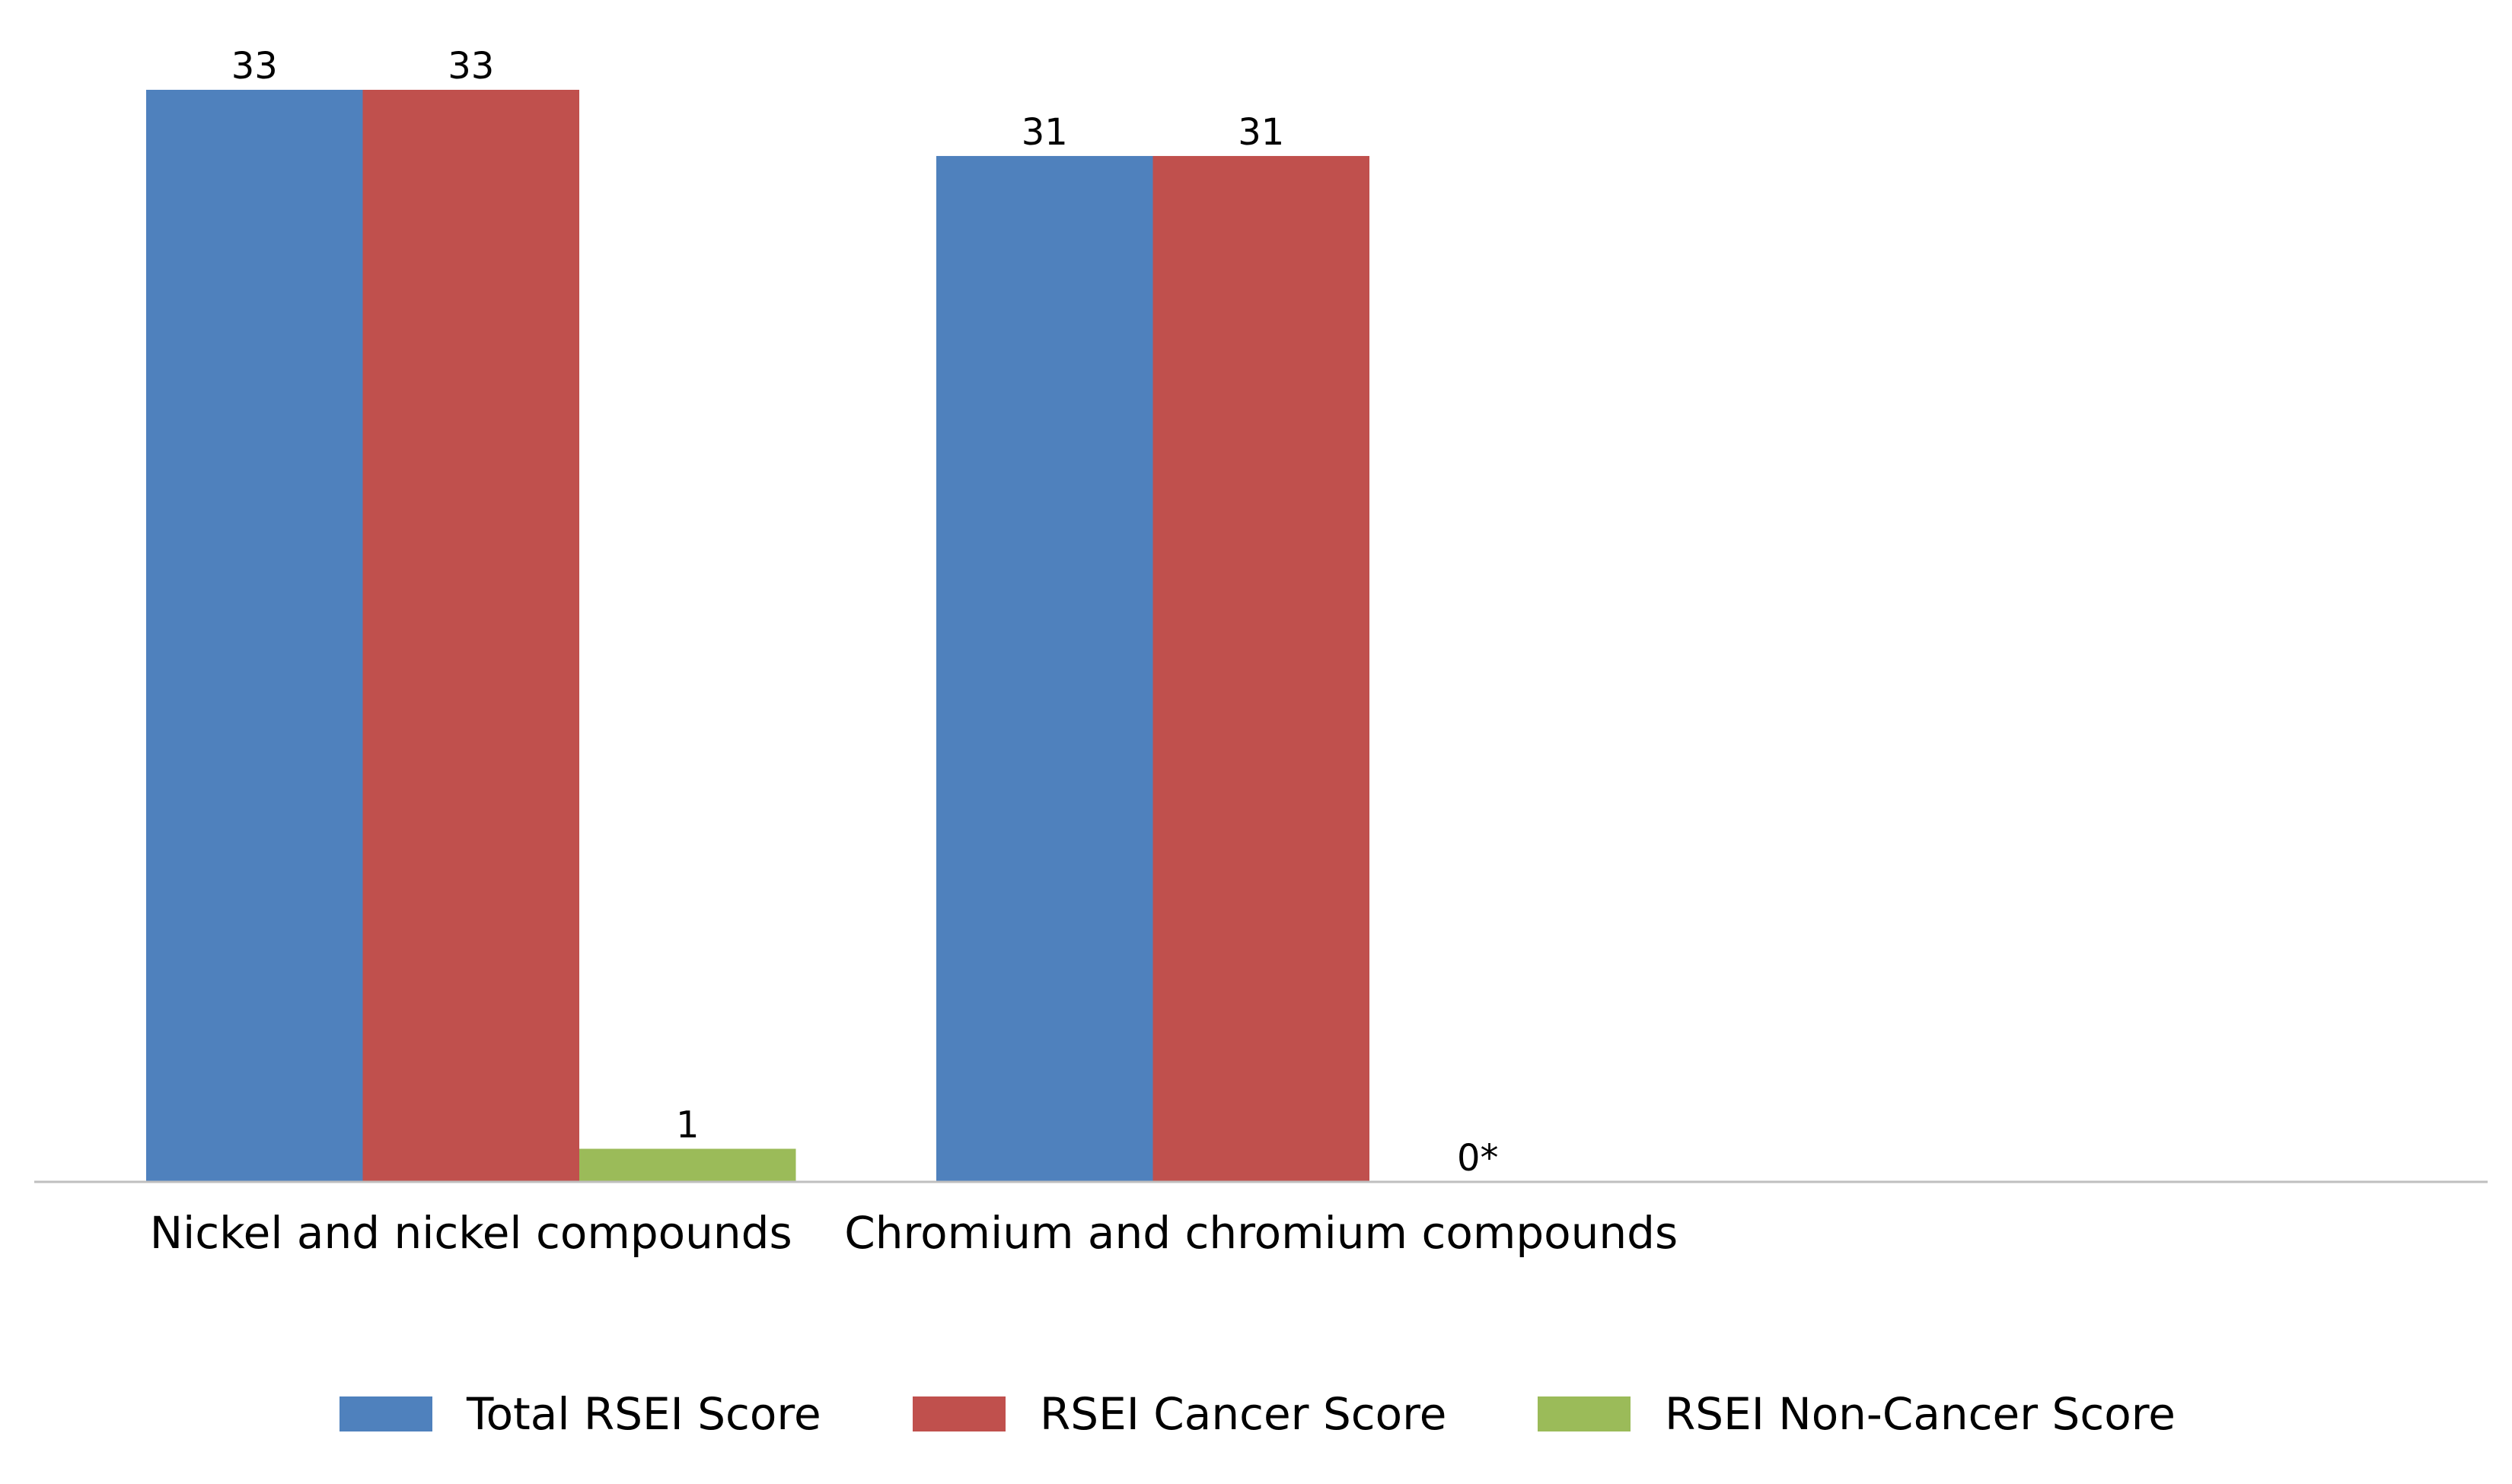 This screenshot has width=2512, height=1484. What do you see at coordinates (1478, 1158) in the screenshot?
I see `data-label: 0*` at bounding box center [1478, 1158].